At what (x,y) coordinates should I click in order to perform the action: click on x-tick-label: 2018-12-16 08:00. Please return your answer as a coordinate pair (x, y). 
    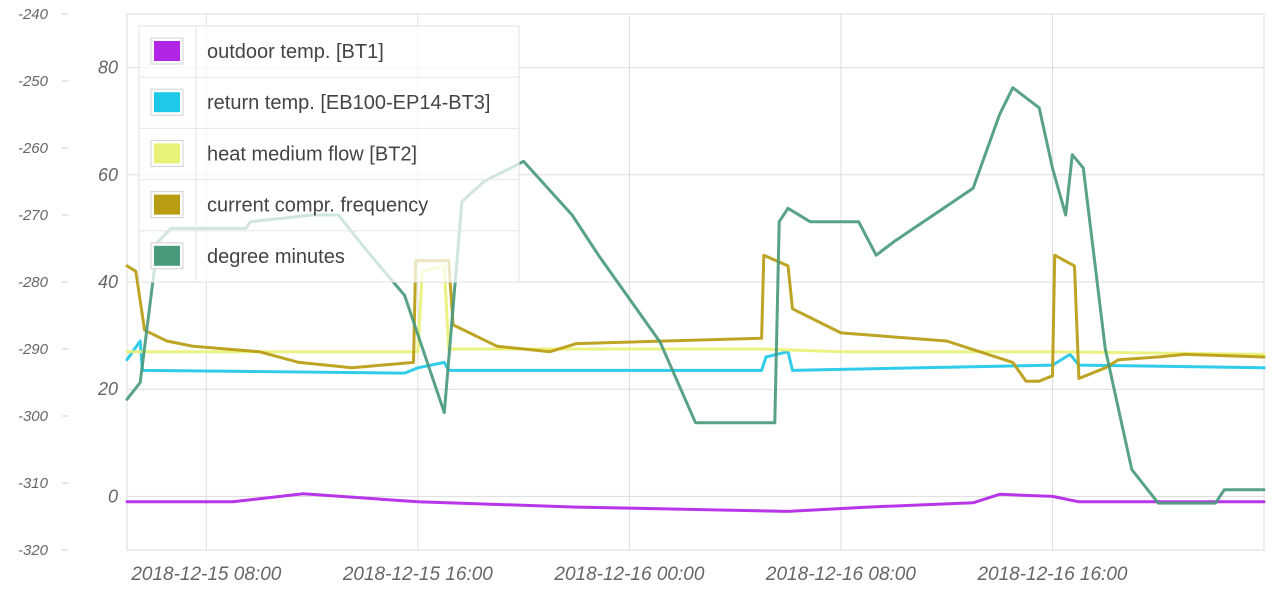
    Looking at the image, I should click on (840, 574).